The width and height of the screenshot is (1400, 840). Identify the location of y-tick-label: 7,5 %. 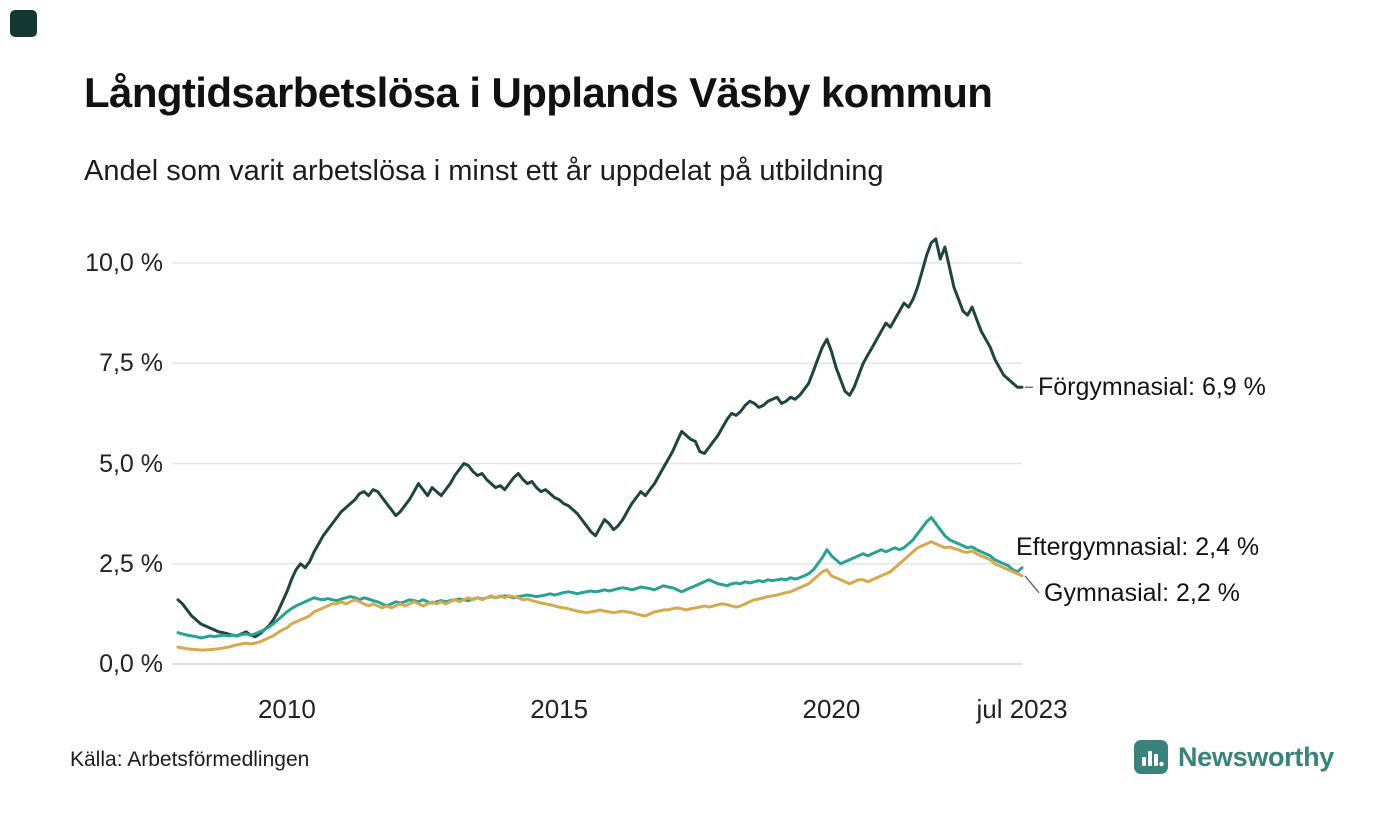
(131, 363).